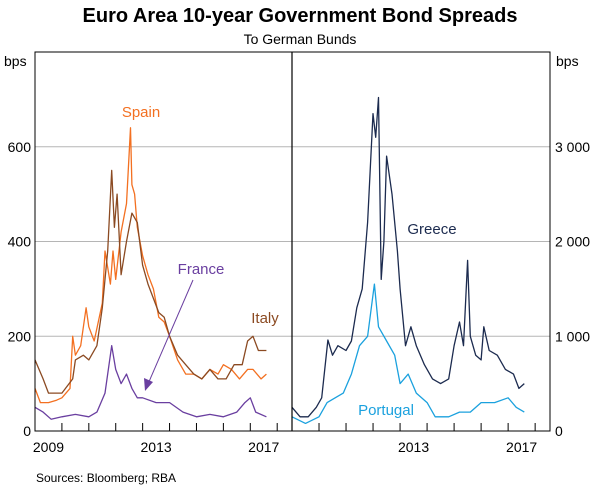 This screenshot has width=600, height=493. I want to click on legend-label-france: France, so click(201, 269).